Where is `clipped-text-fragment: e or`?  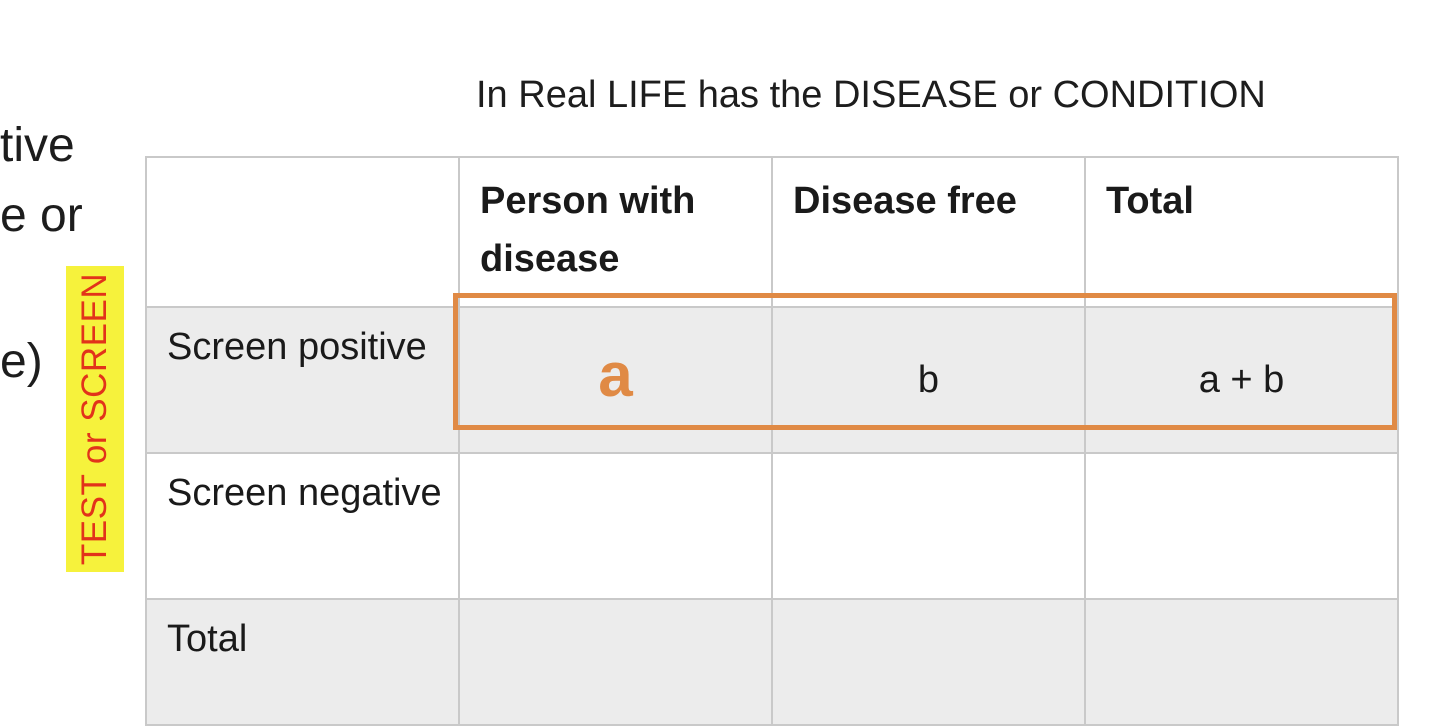
clipped-text-fragment: e or is located at coordinates (41, 215).